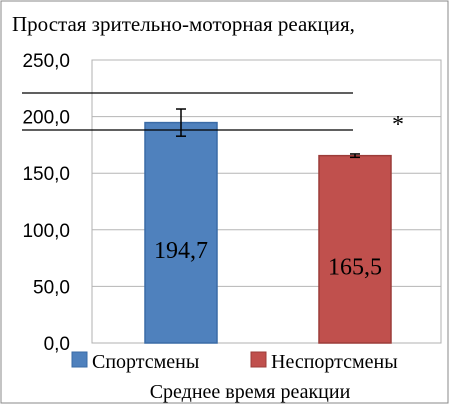  What do you see at coordinates (145, 362) in the screenshot?
I see `legend-label: Спортсмены` at bounding box center [145, 362].